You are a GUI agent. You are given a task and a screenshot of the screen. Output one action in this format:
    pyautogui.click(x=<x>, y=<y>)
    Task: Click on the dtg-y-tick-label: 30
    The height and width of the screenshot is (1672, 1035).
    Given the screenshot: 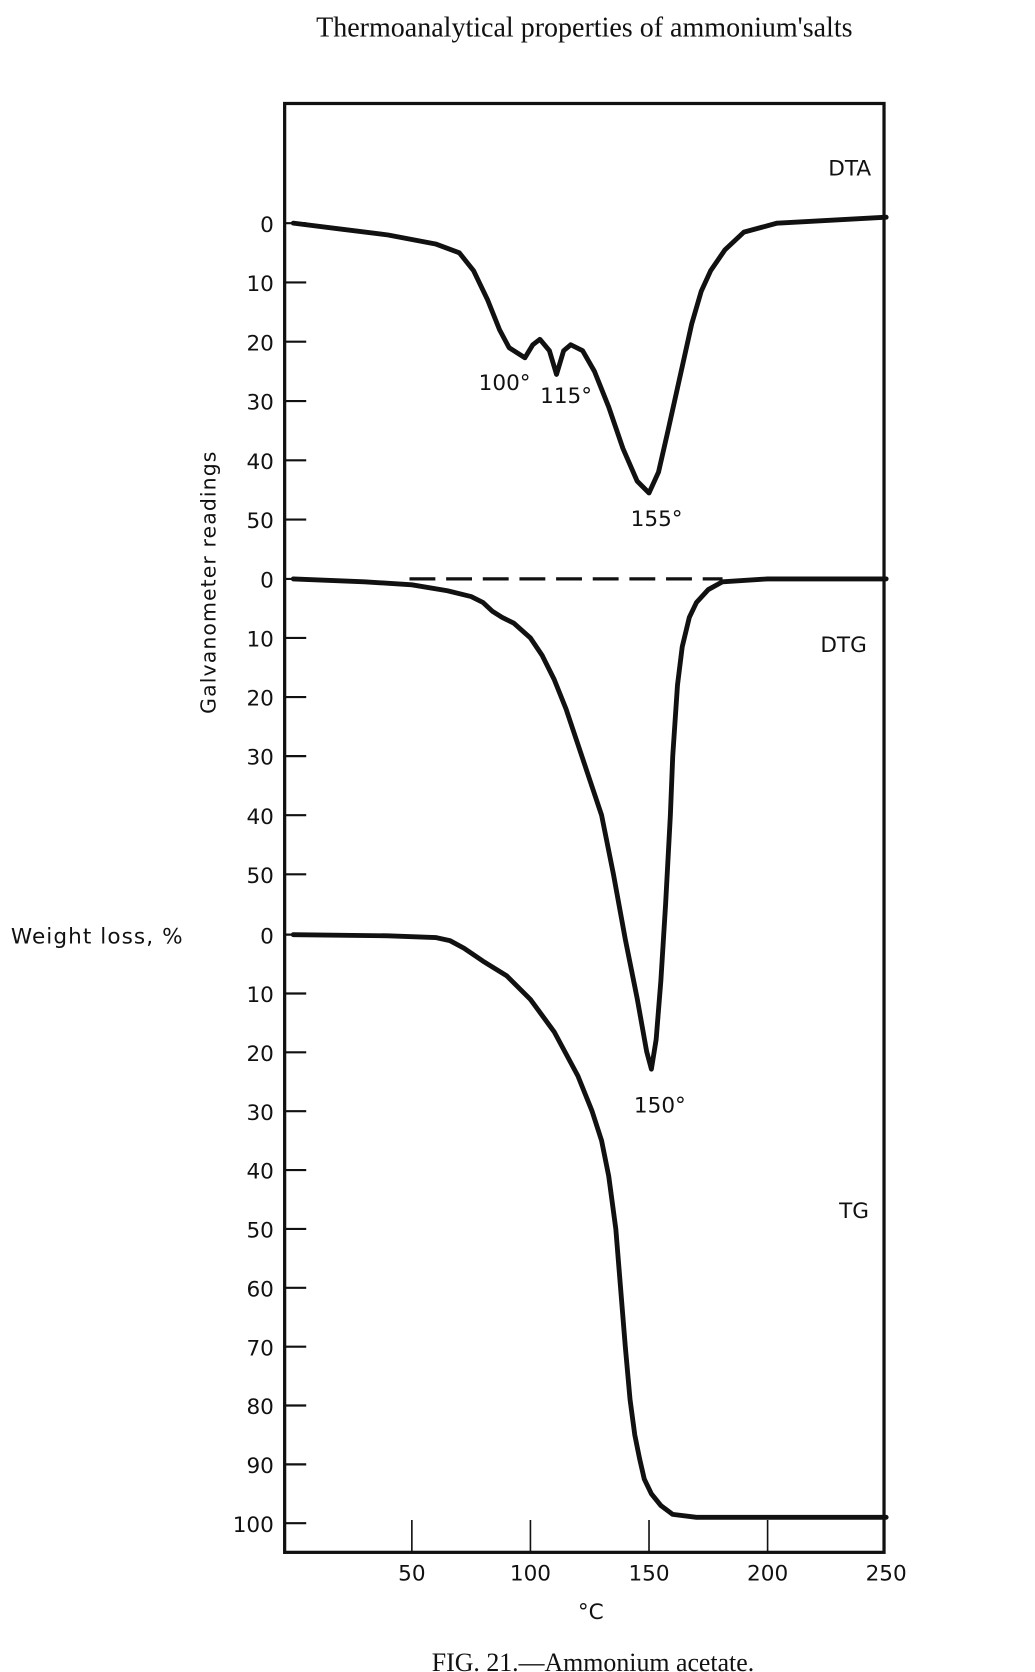 What is the action you would take?
    pyautogui.click(x=259, y=758)
    